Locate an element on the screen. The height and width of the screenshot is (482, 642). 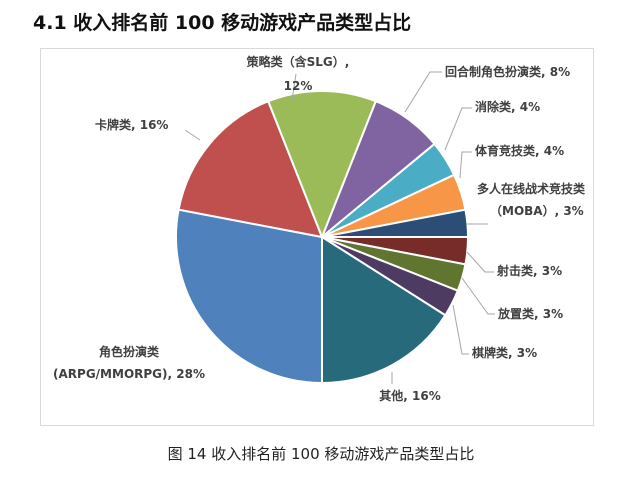
data-label: 回合制角色扮演类, 8% is located at coordinates (507, 71).